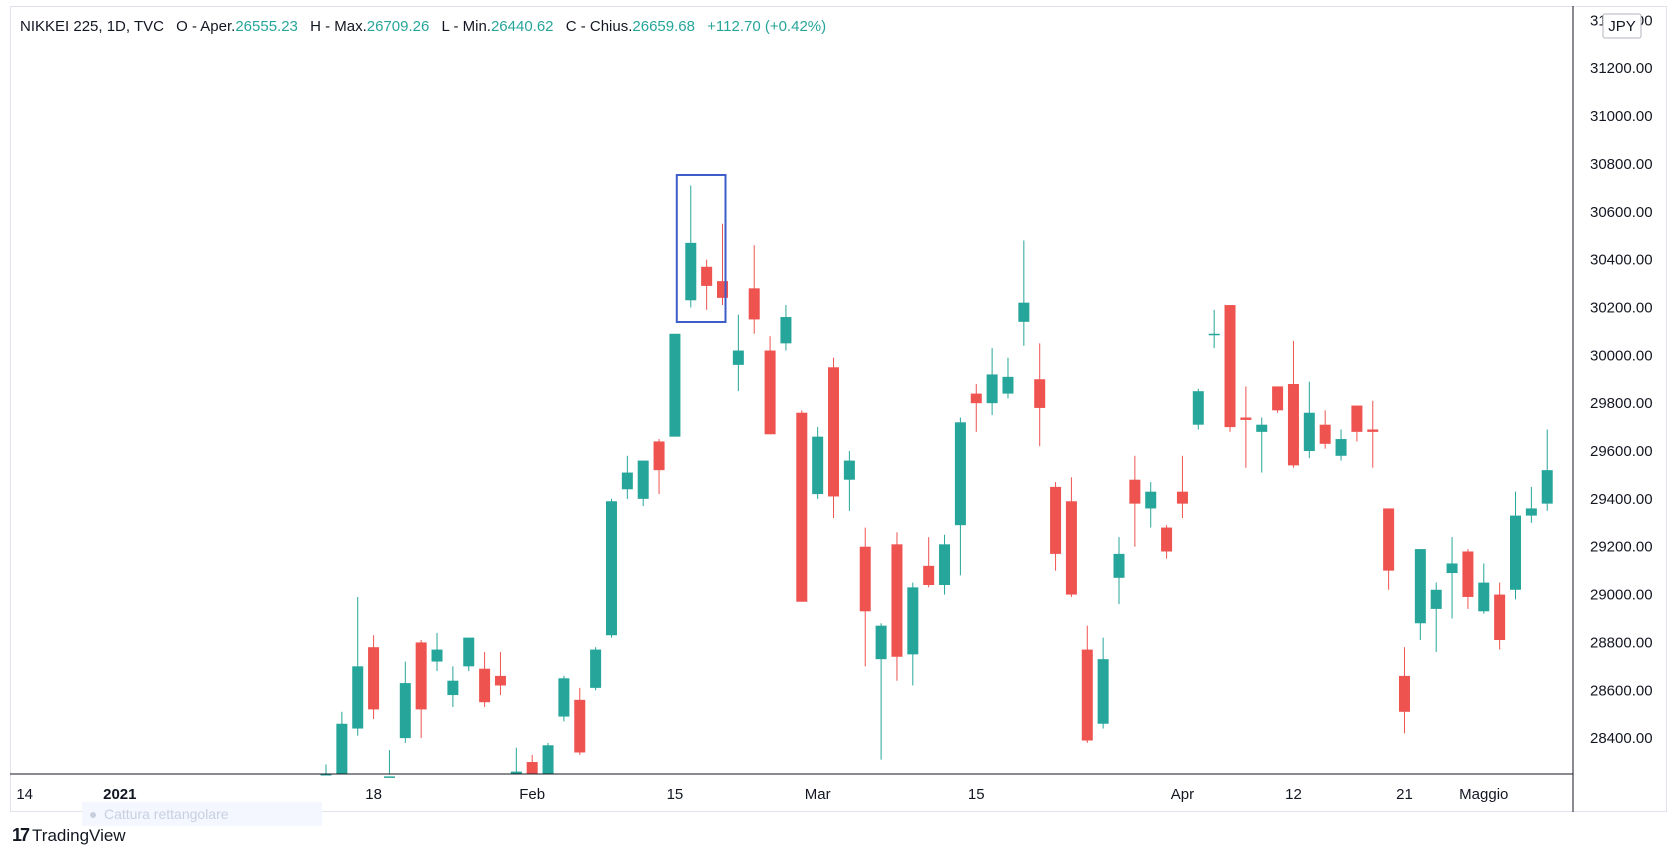 Image resolution: width=1675 pixels, height=855 pixels. Describe the element at coordinates (92, 26) in the screenshot. I see `legend-symbol: NIKKEI 225, 1D, TVC` at that location.